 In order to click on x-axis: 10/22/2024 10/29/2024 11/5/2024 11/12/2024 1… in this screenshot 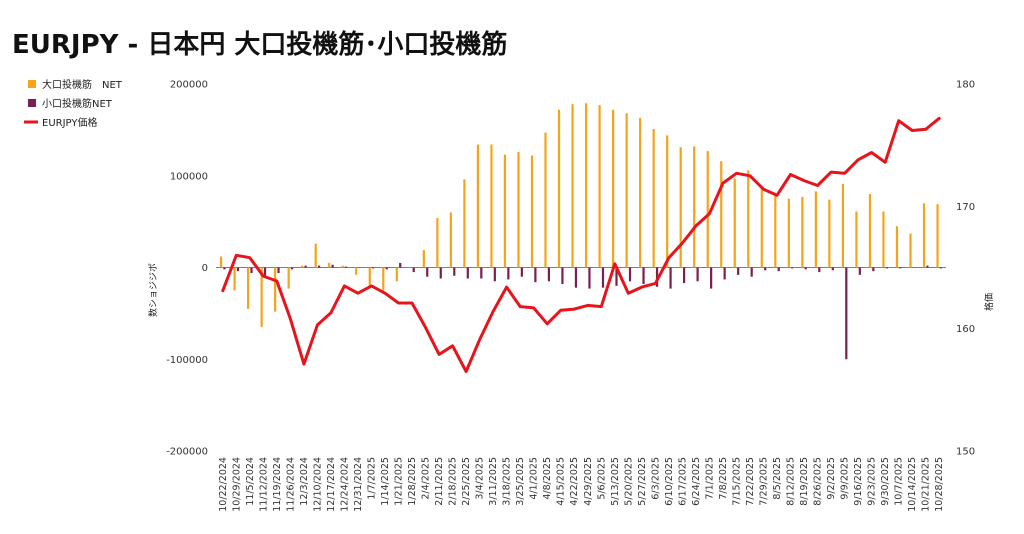, I will do `click(581, 484)`.